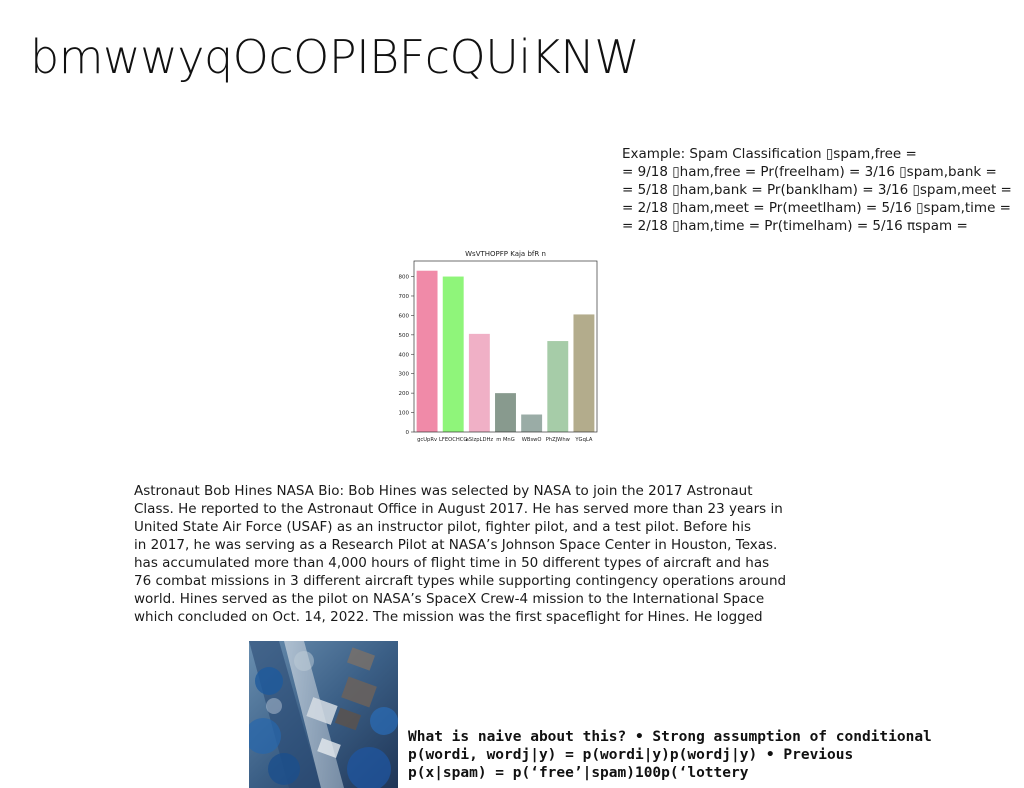 This screenshot has width=1024, height=788. What do you see at coordinates (404, 414) in the screenshot?
I see `y-tick-label: 100` at bounding box center [404, 414].